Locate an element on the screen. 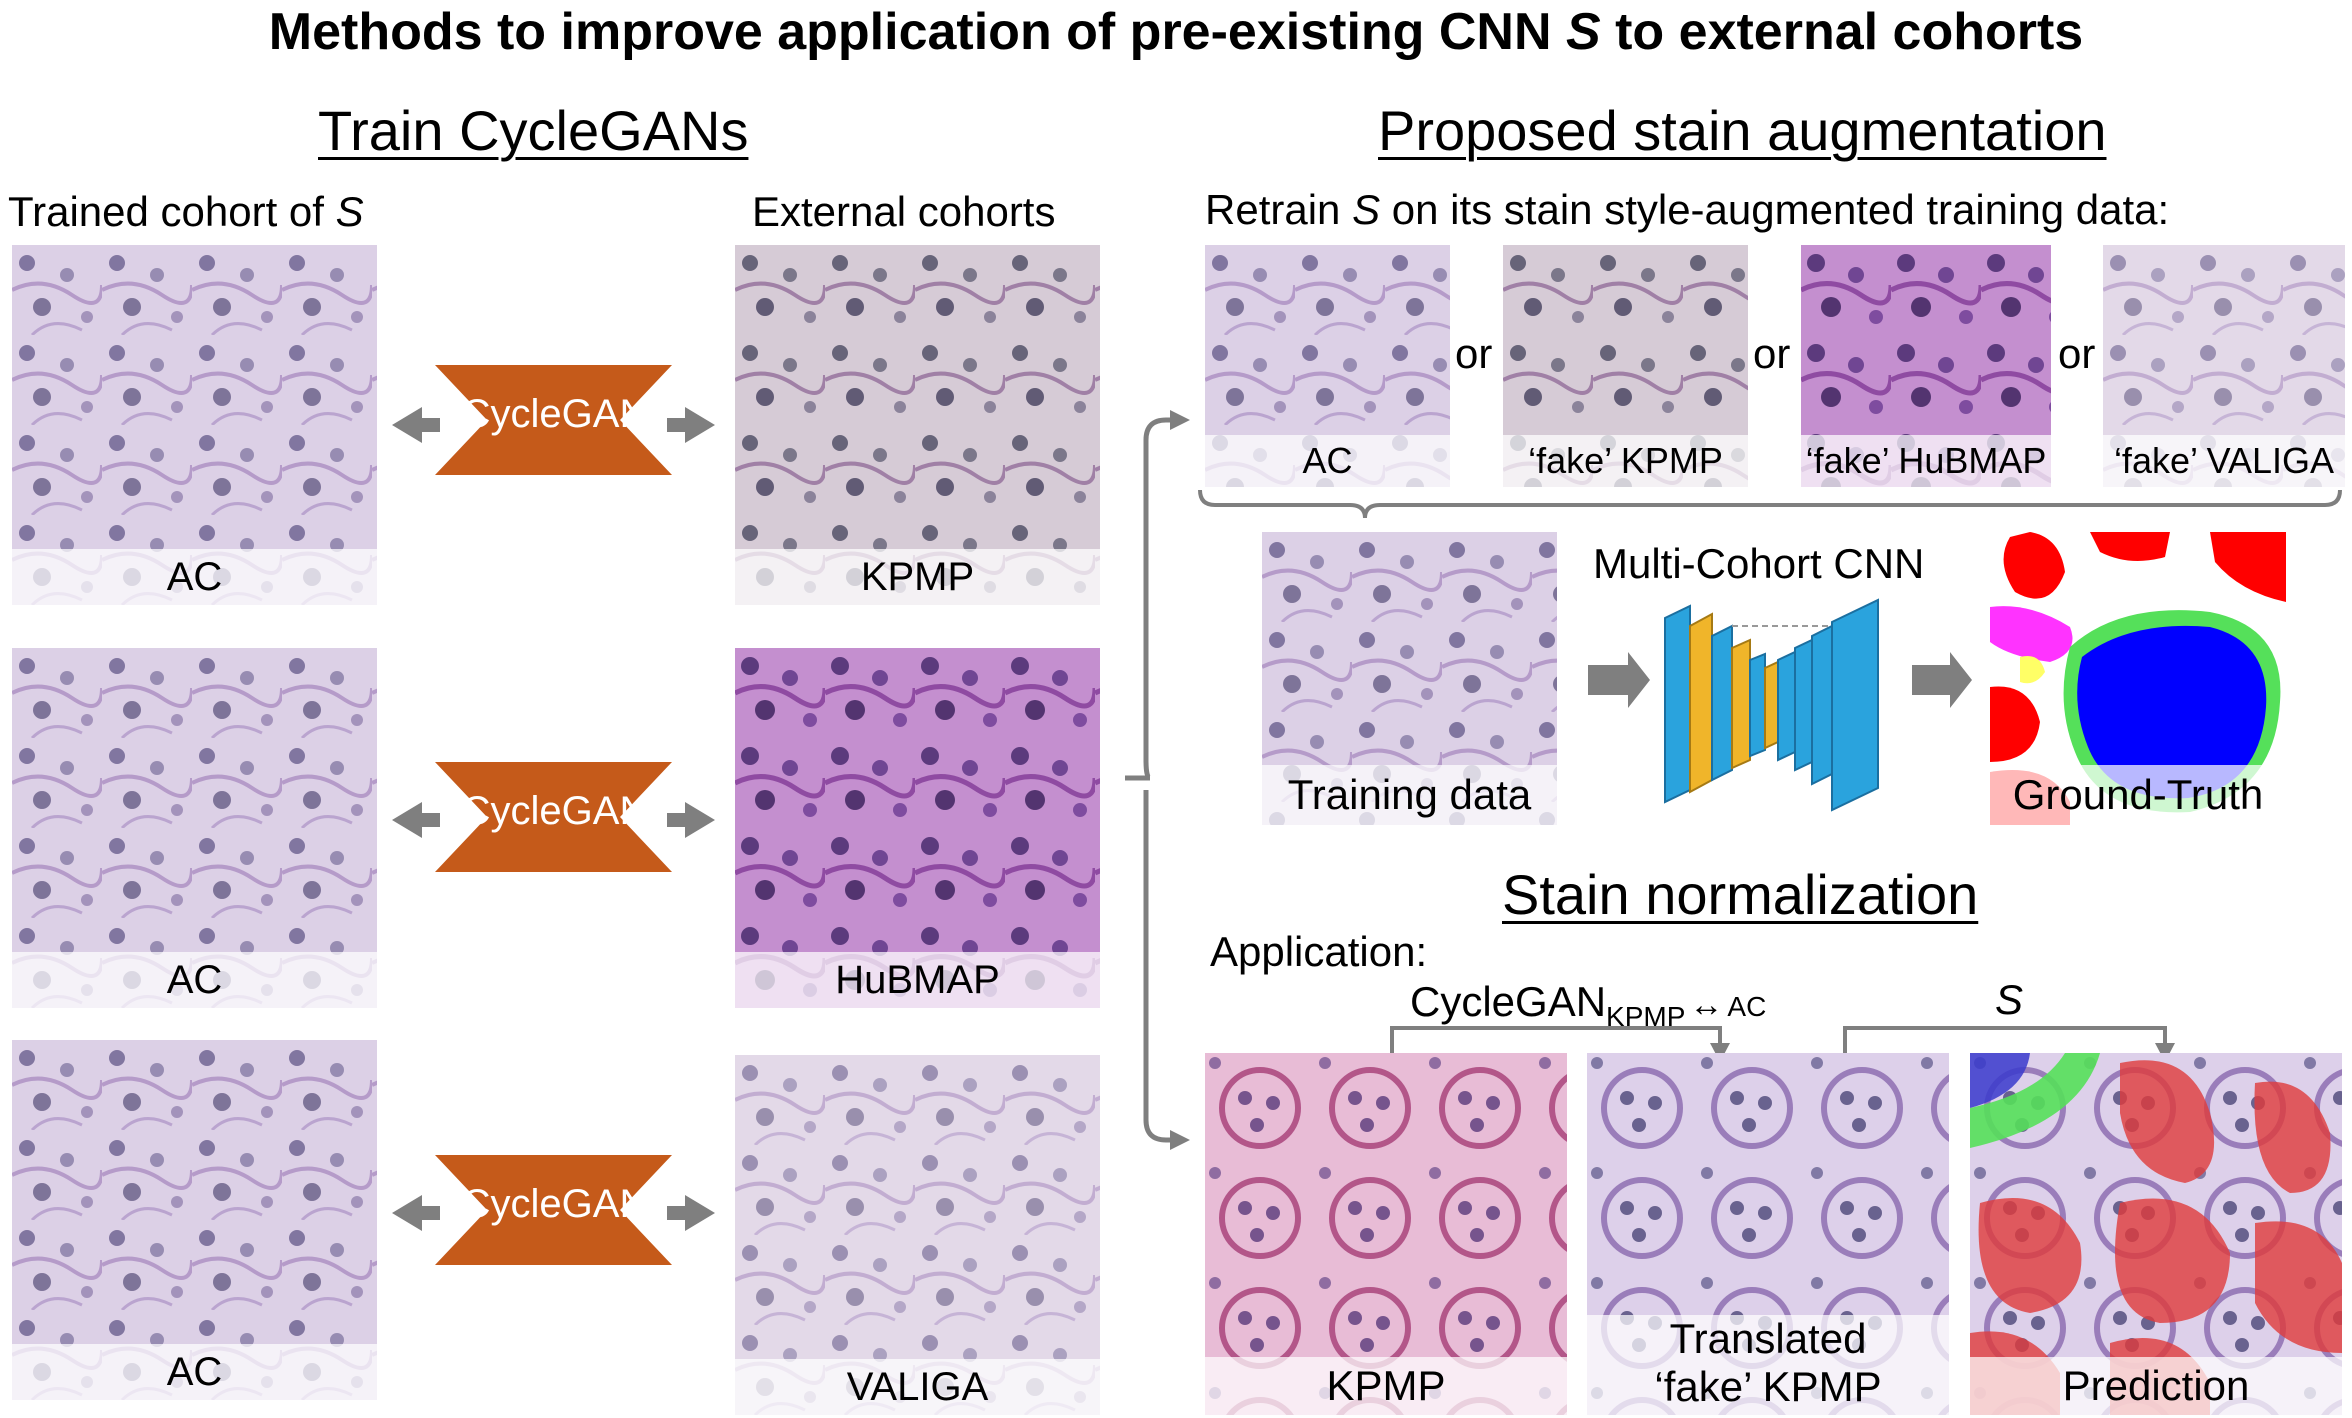  external-cohorts-label: External cohorts is located at coordinates (904, 211).